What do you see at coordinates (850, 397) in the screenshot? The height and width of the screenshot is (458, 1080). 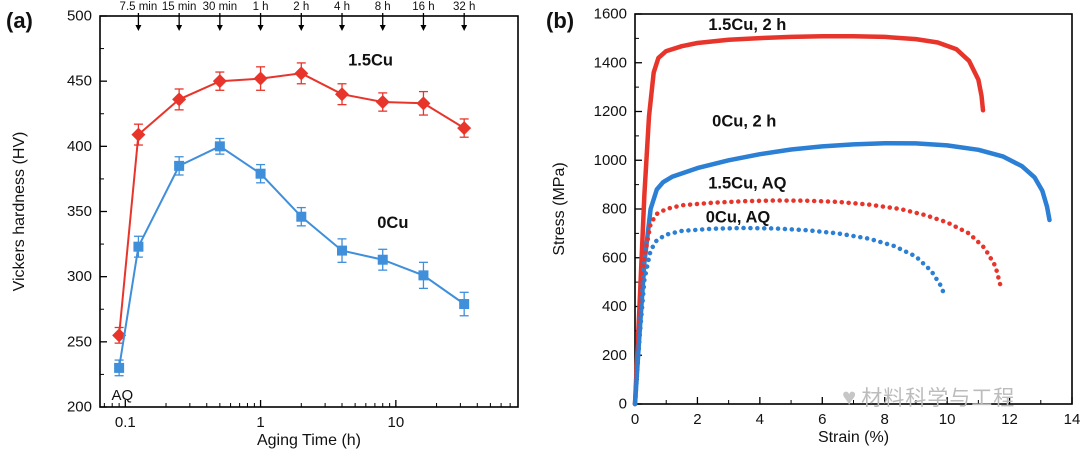 I see `heart-icon: ♥` at bounding box center [850, 397].